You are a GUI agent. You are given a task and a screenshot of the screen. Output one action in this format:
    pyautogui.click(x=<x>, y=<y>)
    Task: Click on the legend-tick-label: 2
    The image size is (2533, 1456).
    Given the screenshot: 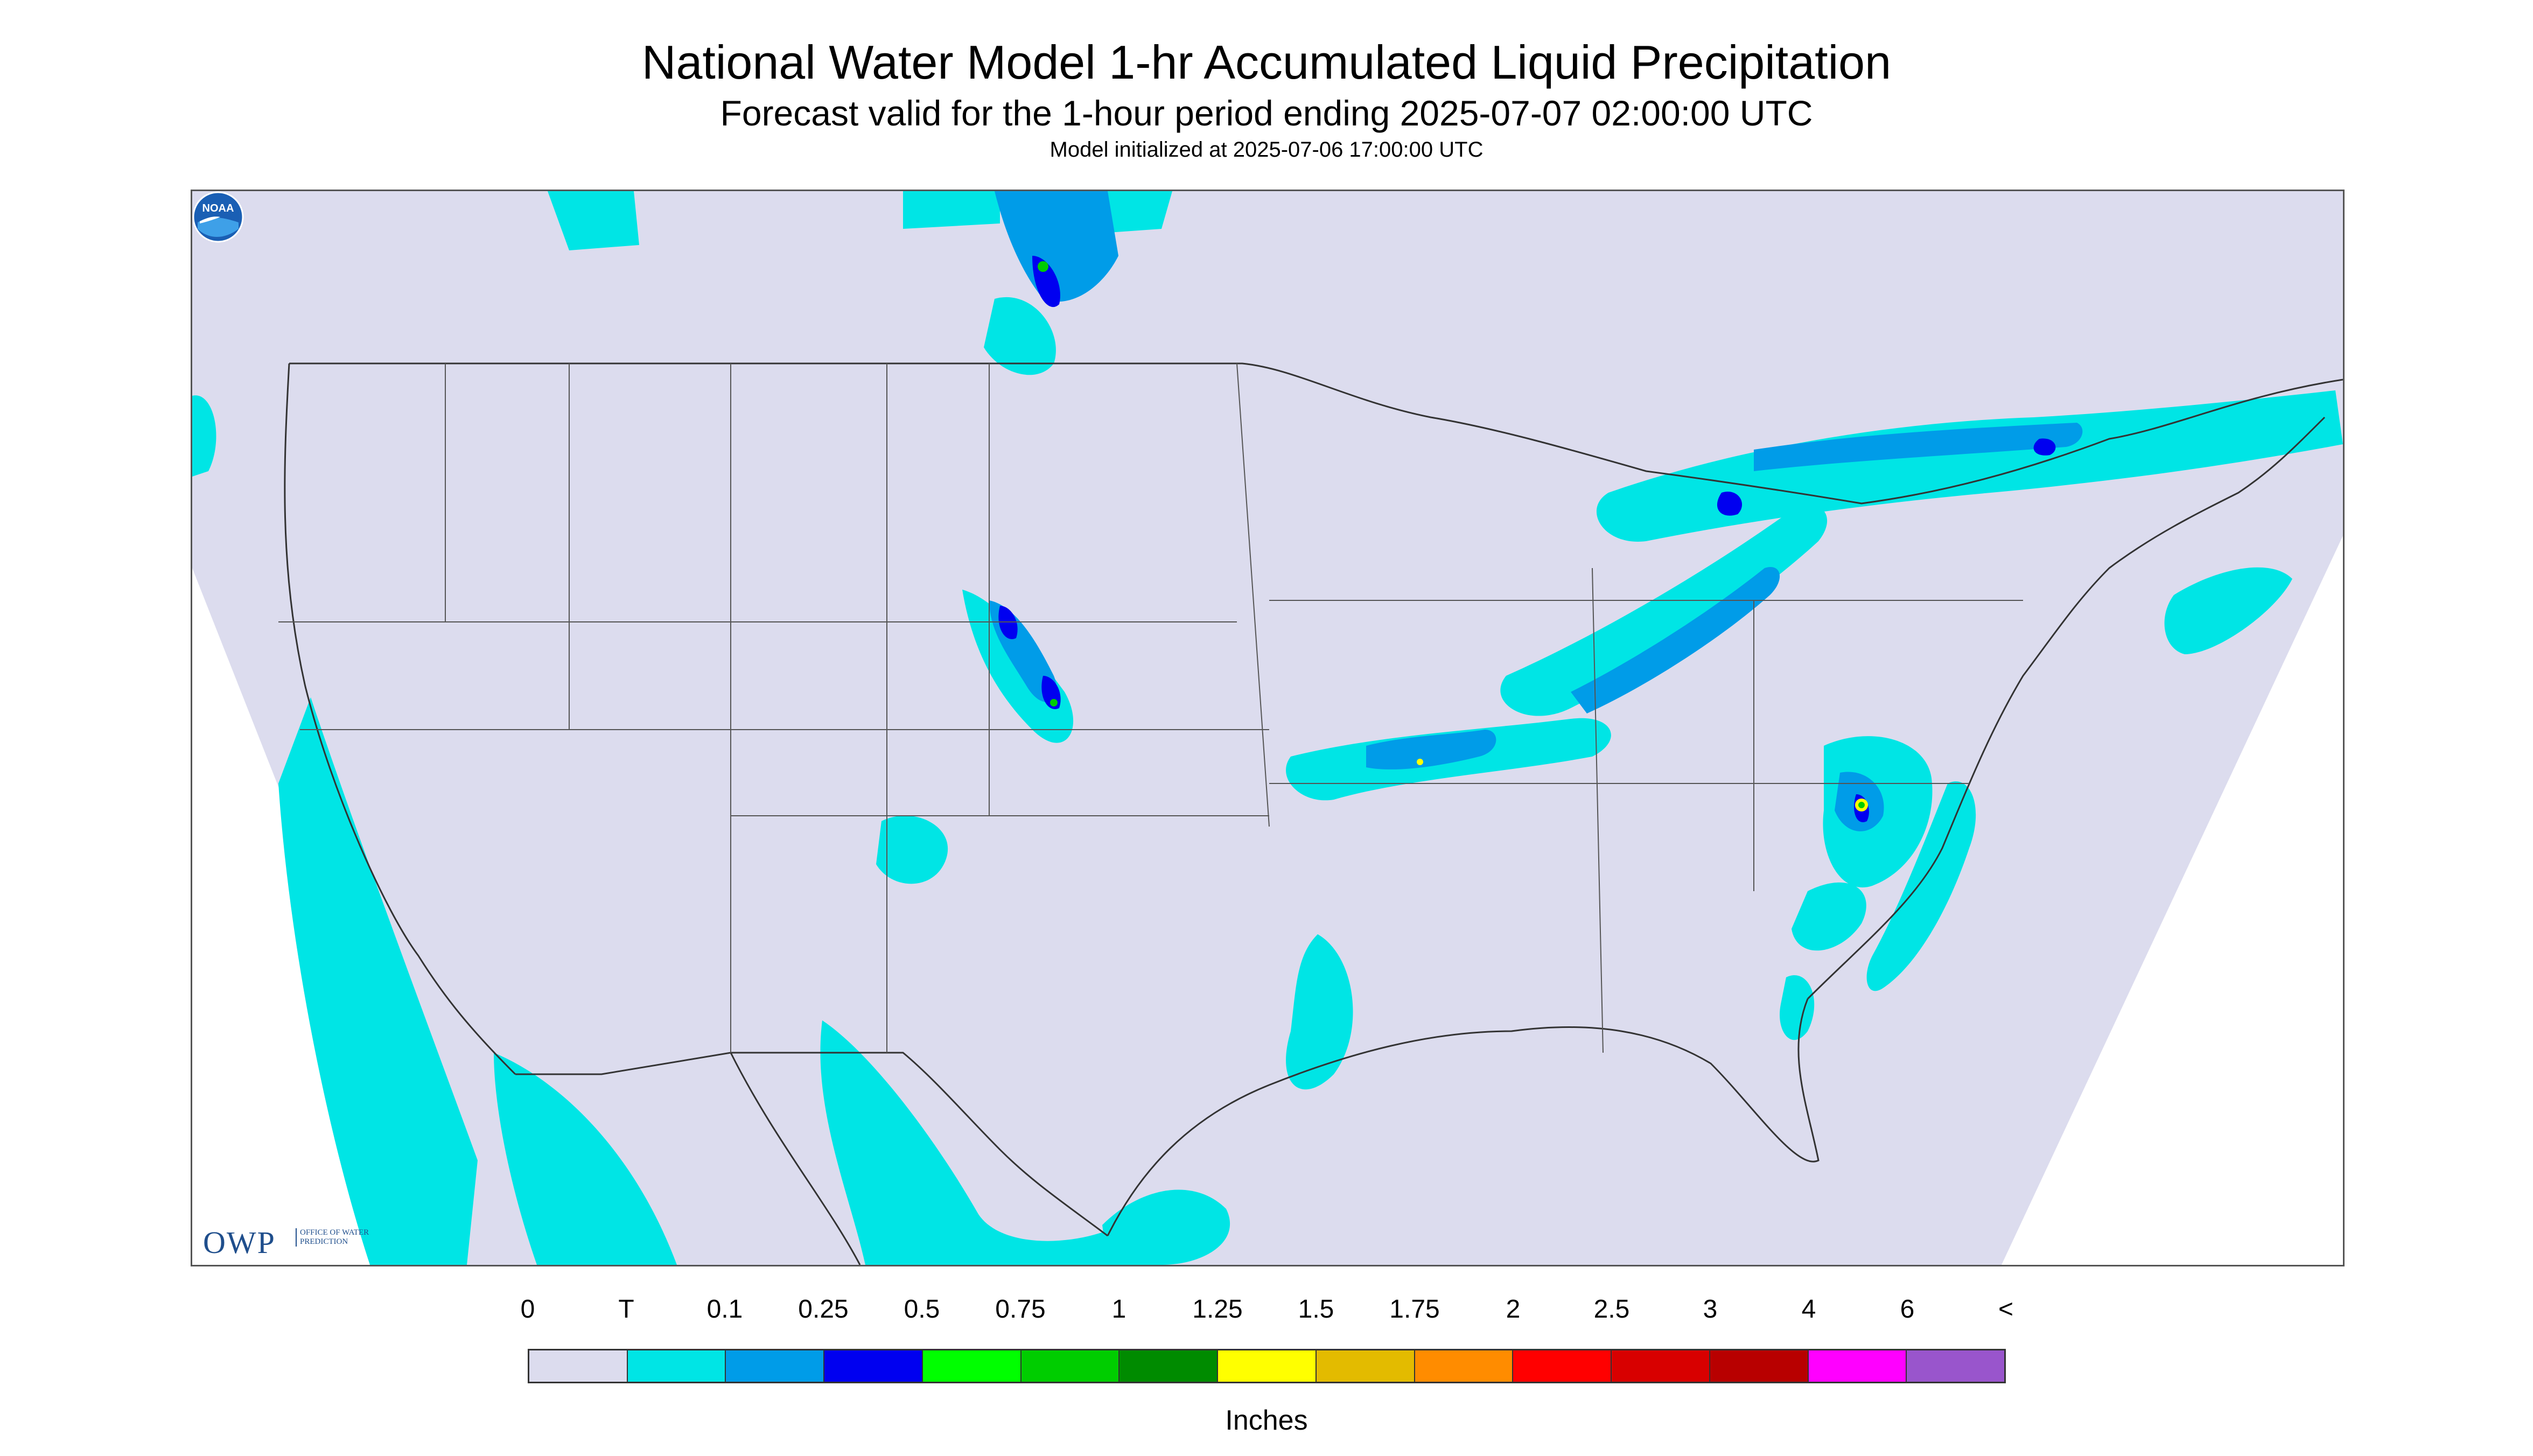 What is the action you would take?
    pyautogui.click(x=1514, y=1309)
    